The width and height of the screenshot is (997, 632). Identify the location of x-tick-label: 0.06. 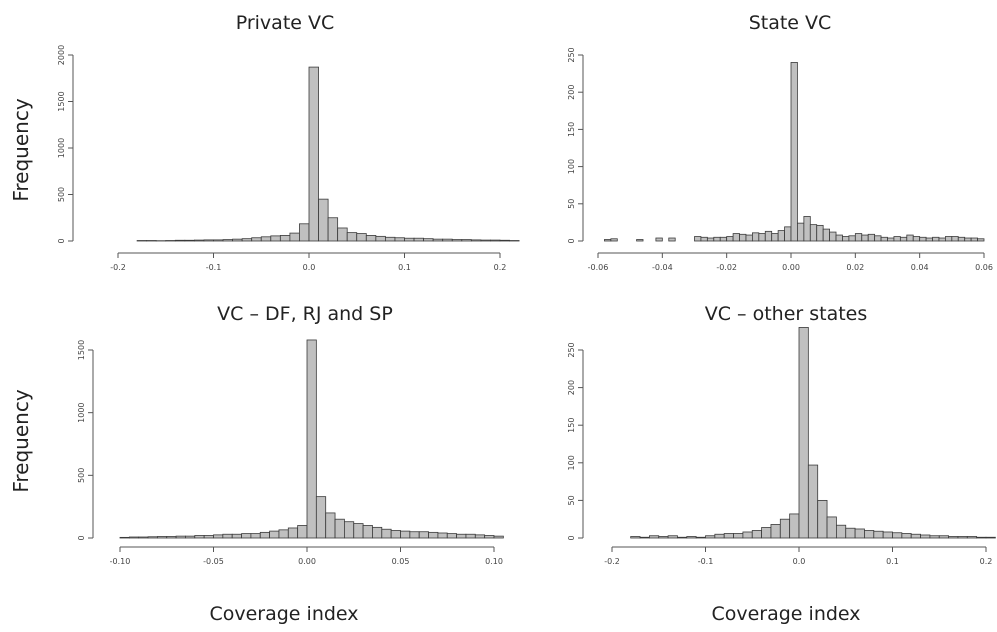
(984, 267).